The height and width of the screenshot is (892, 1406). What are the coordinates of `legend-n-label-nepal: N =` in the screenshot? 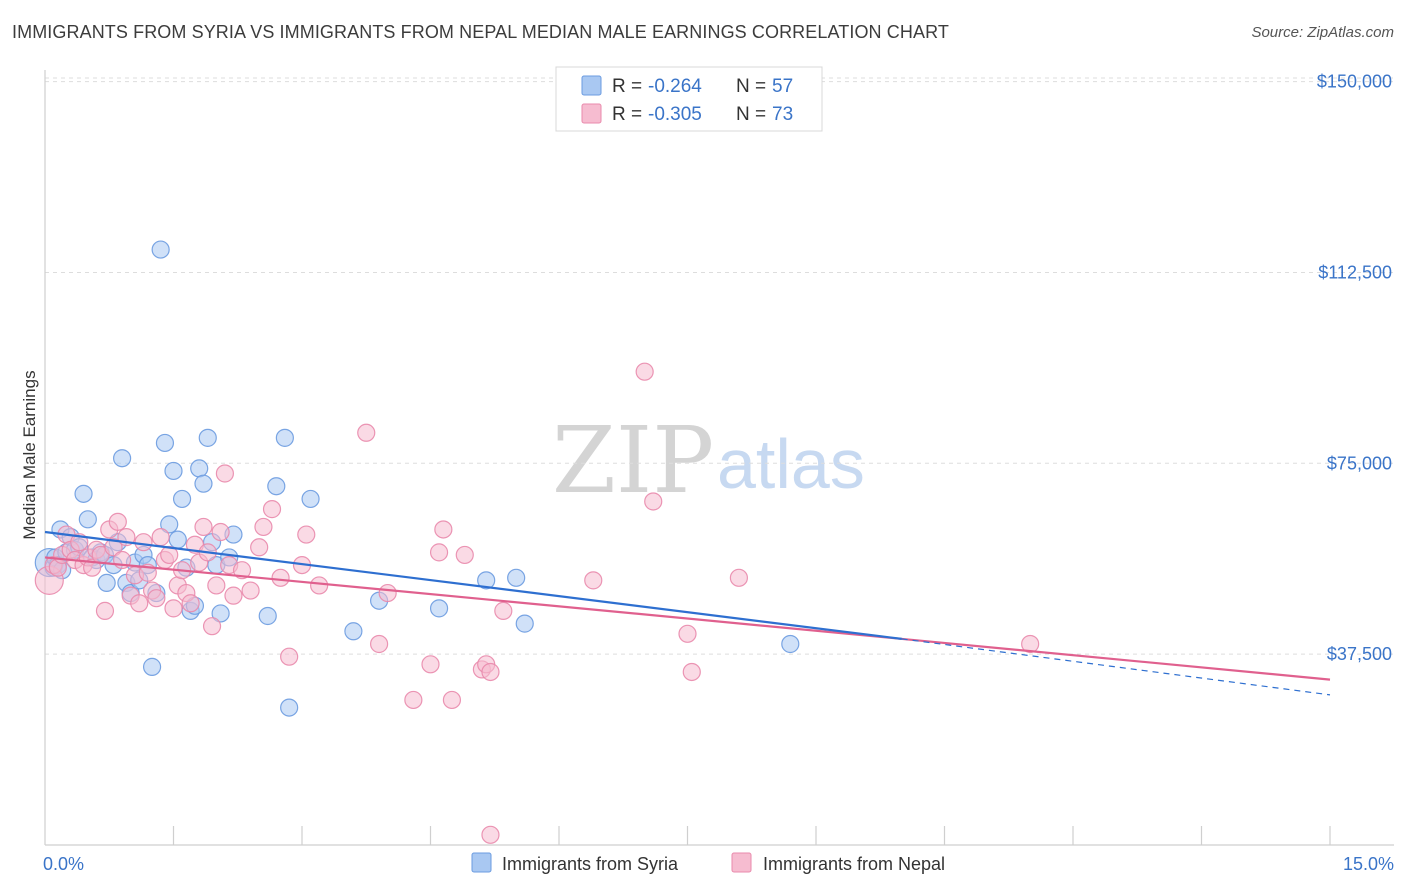 It's located at (751, 114).